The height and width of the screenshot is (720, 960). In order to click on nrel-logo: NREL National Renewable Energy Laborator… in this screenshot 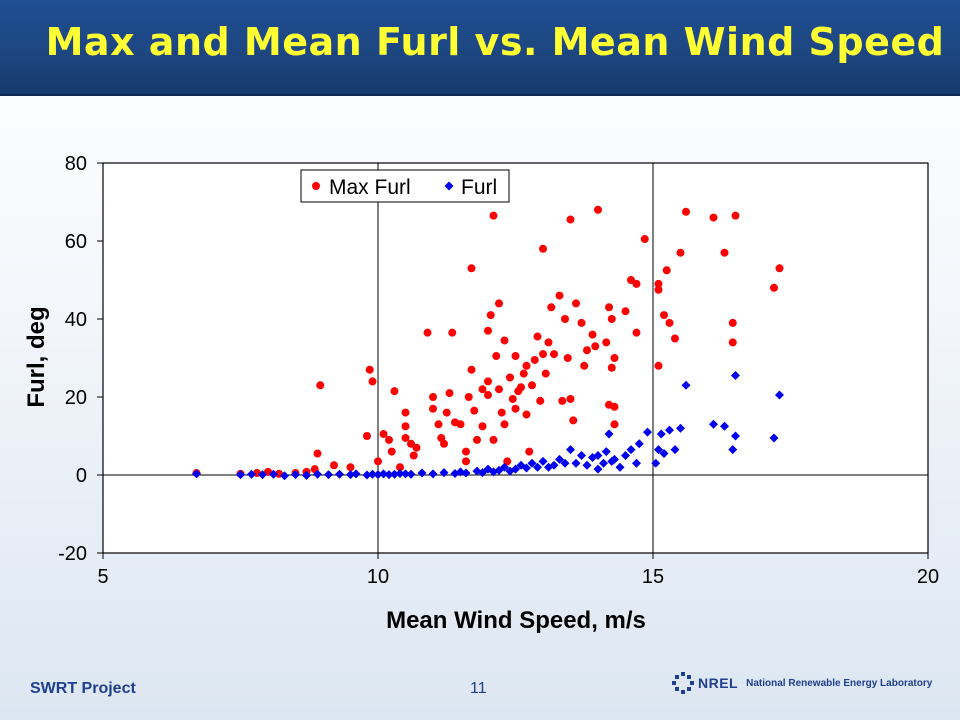, I will do `click(802, 683)`.